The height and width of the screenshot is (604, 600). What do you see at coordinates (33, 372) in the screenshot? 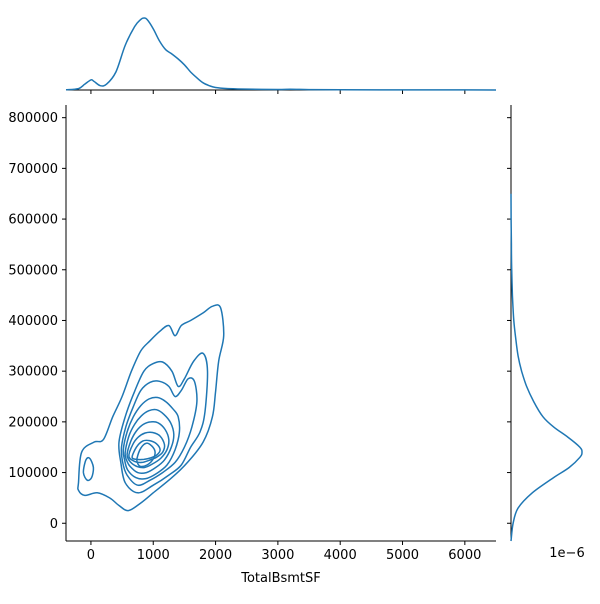
I see `y-tick-label: 300000` at bounding box center [33, 372].